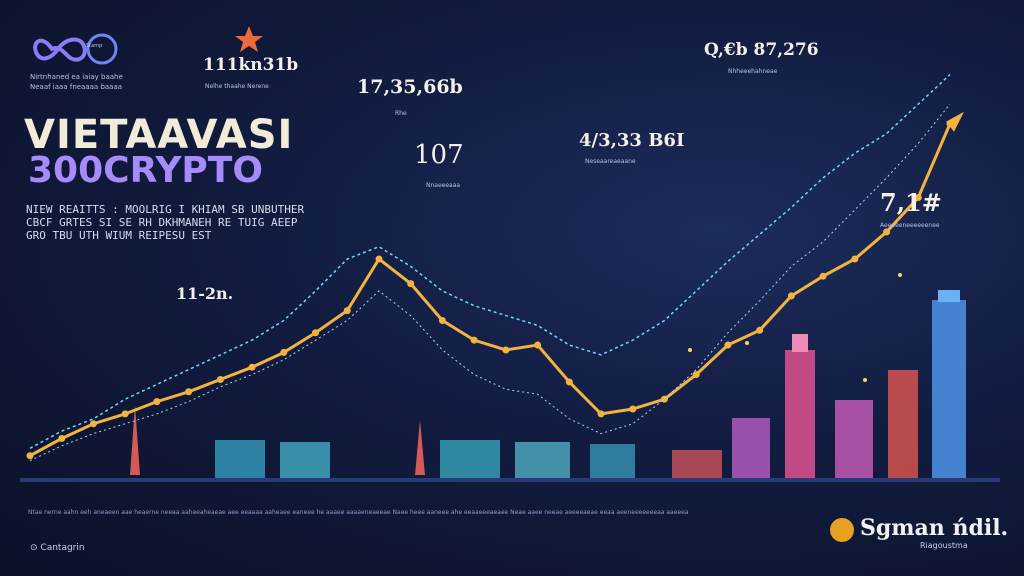  I want to click on source: ⊙ Cantagrin, so click(57, 548).